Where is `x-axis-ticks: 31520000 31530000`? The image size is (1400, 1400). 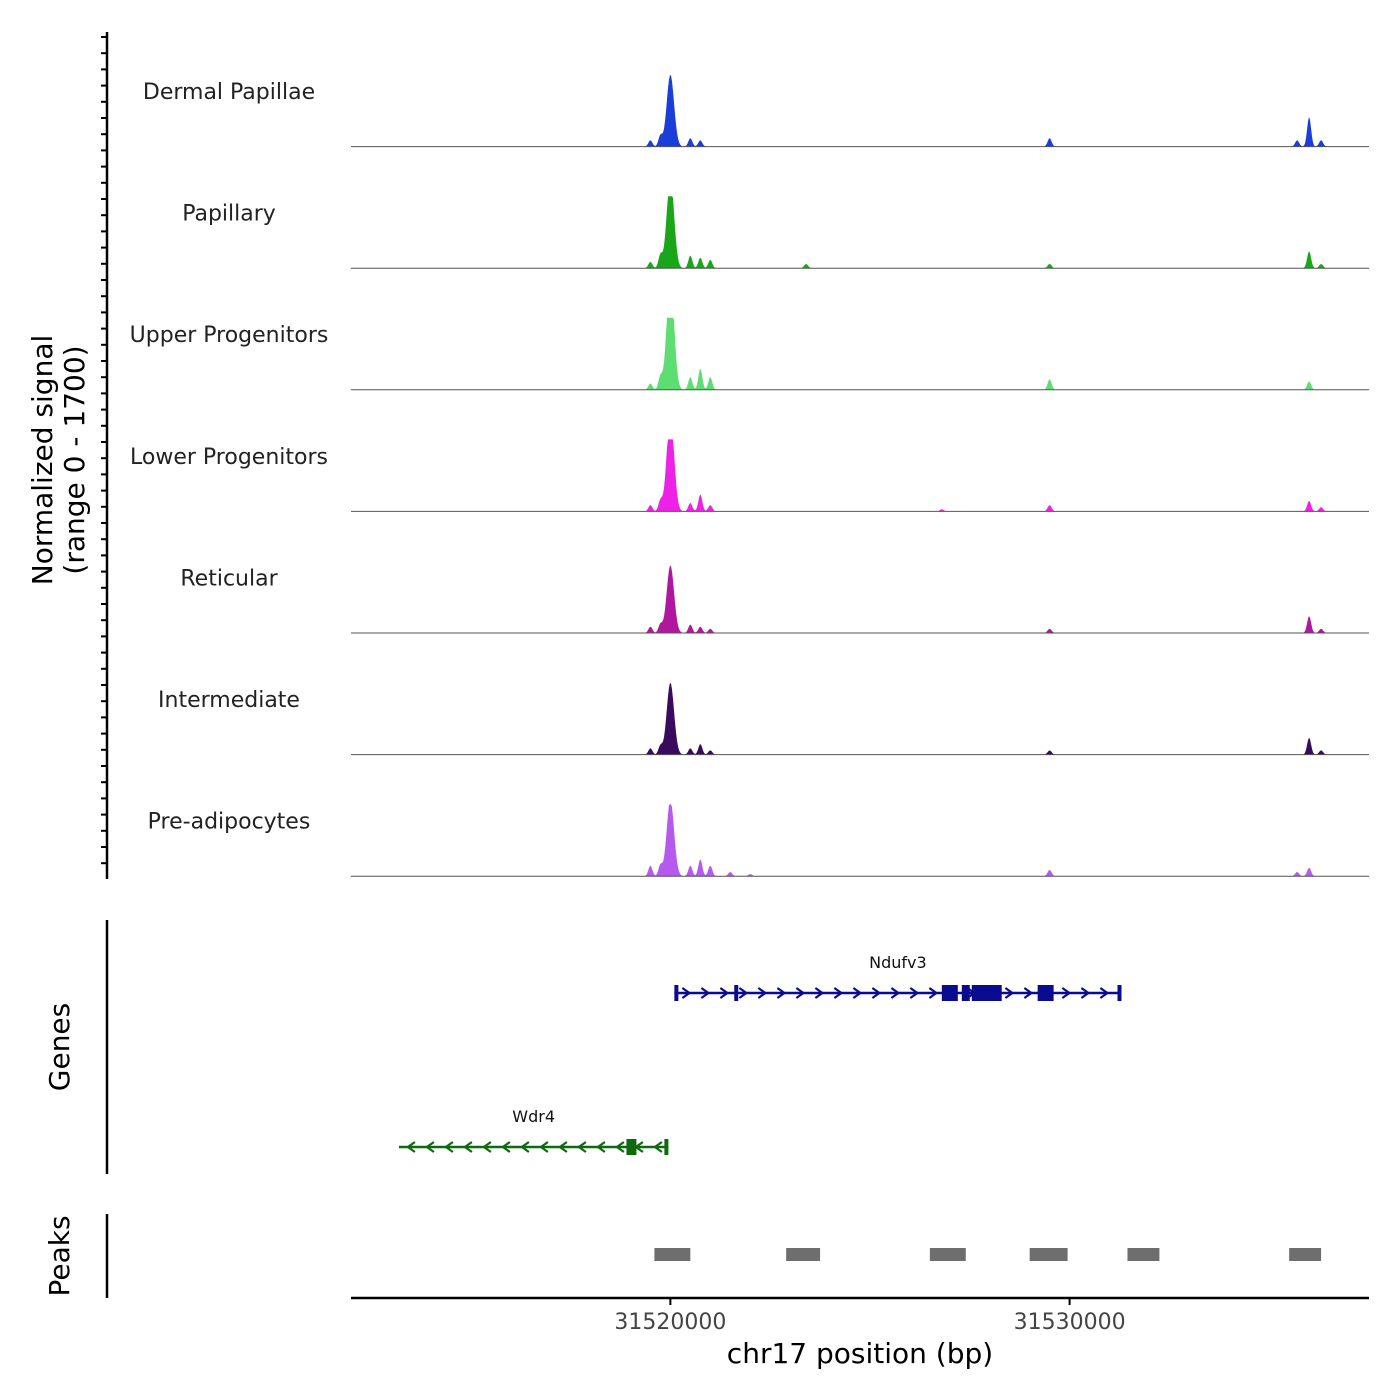
x-axis-ticks: 31520000 31530000 is located at coordinates (870, 1316).